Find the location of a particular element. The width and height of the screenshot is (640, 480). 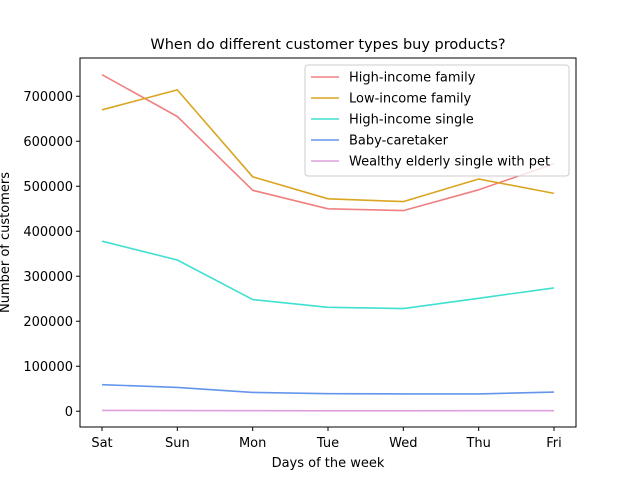

x-tick-label: Mon is located at coordinates (252, 443).